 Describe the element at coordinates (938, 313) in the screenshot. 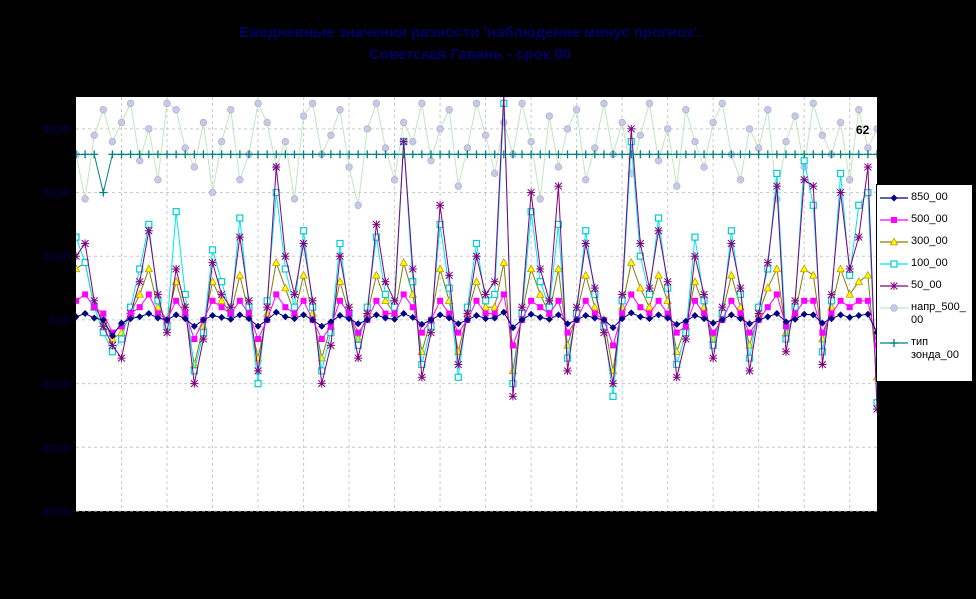

I see `legend-label-napr500: напр_500_00` at that location.